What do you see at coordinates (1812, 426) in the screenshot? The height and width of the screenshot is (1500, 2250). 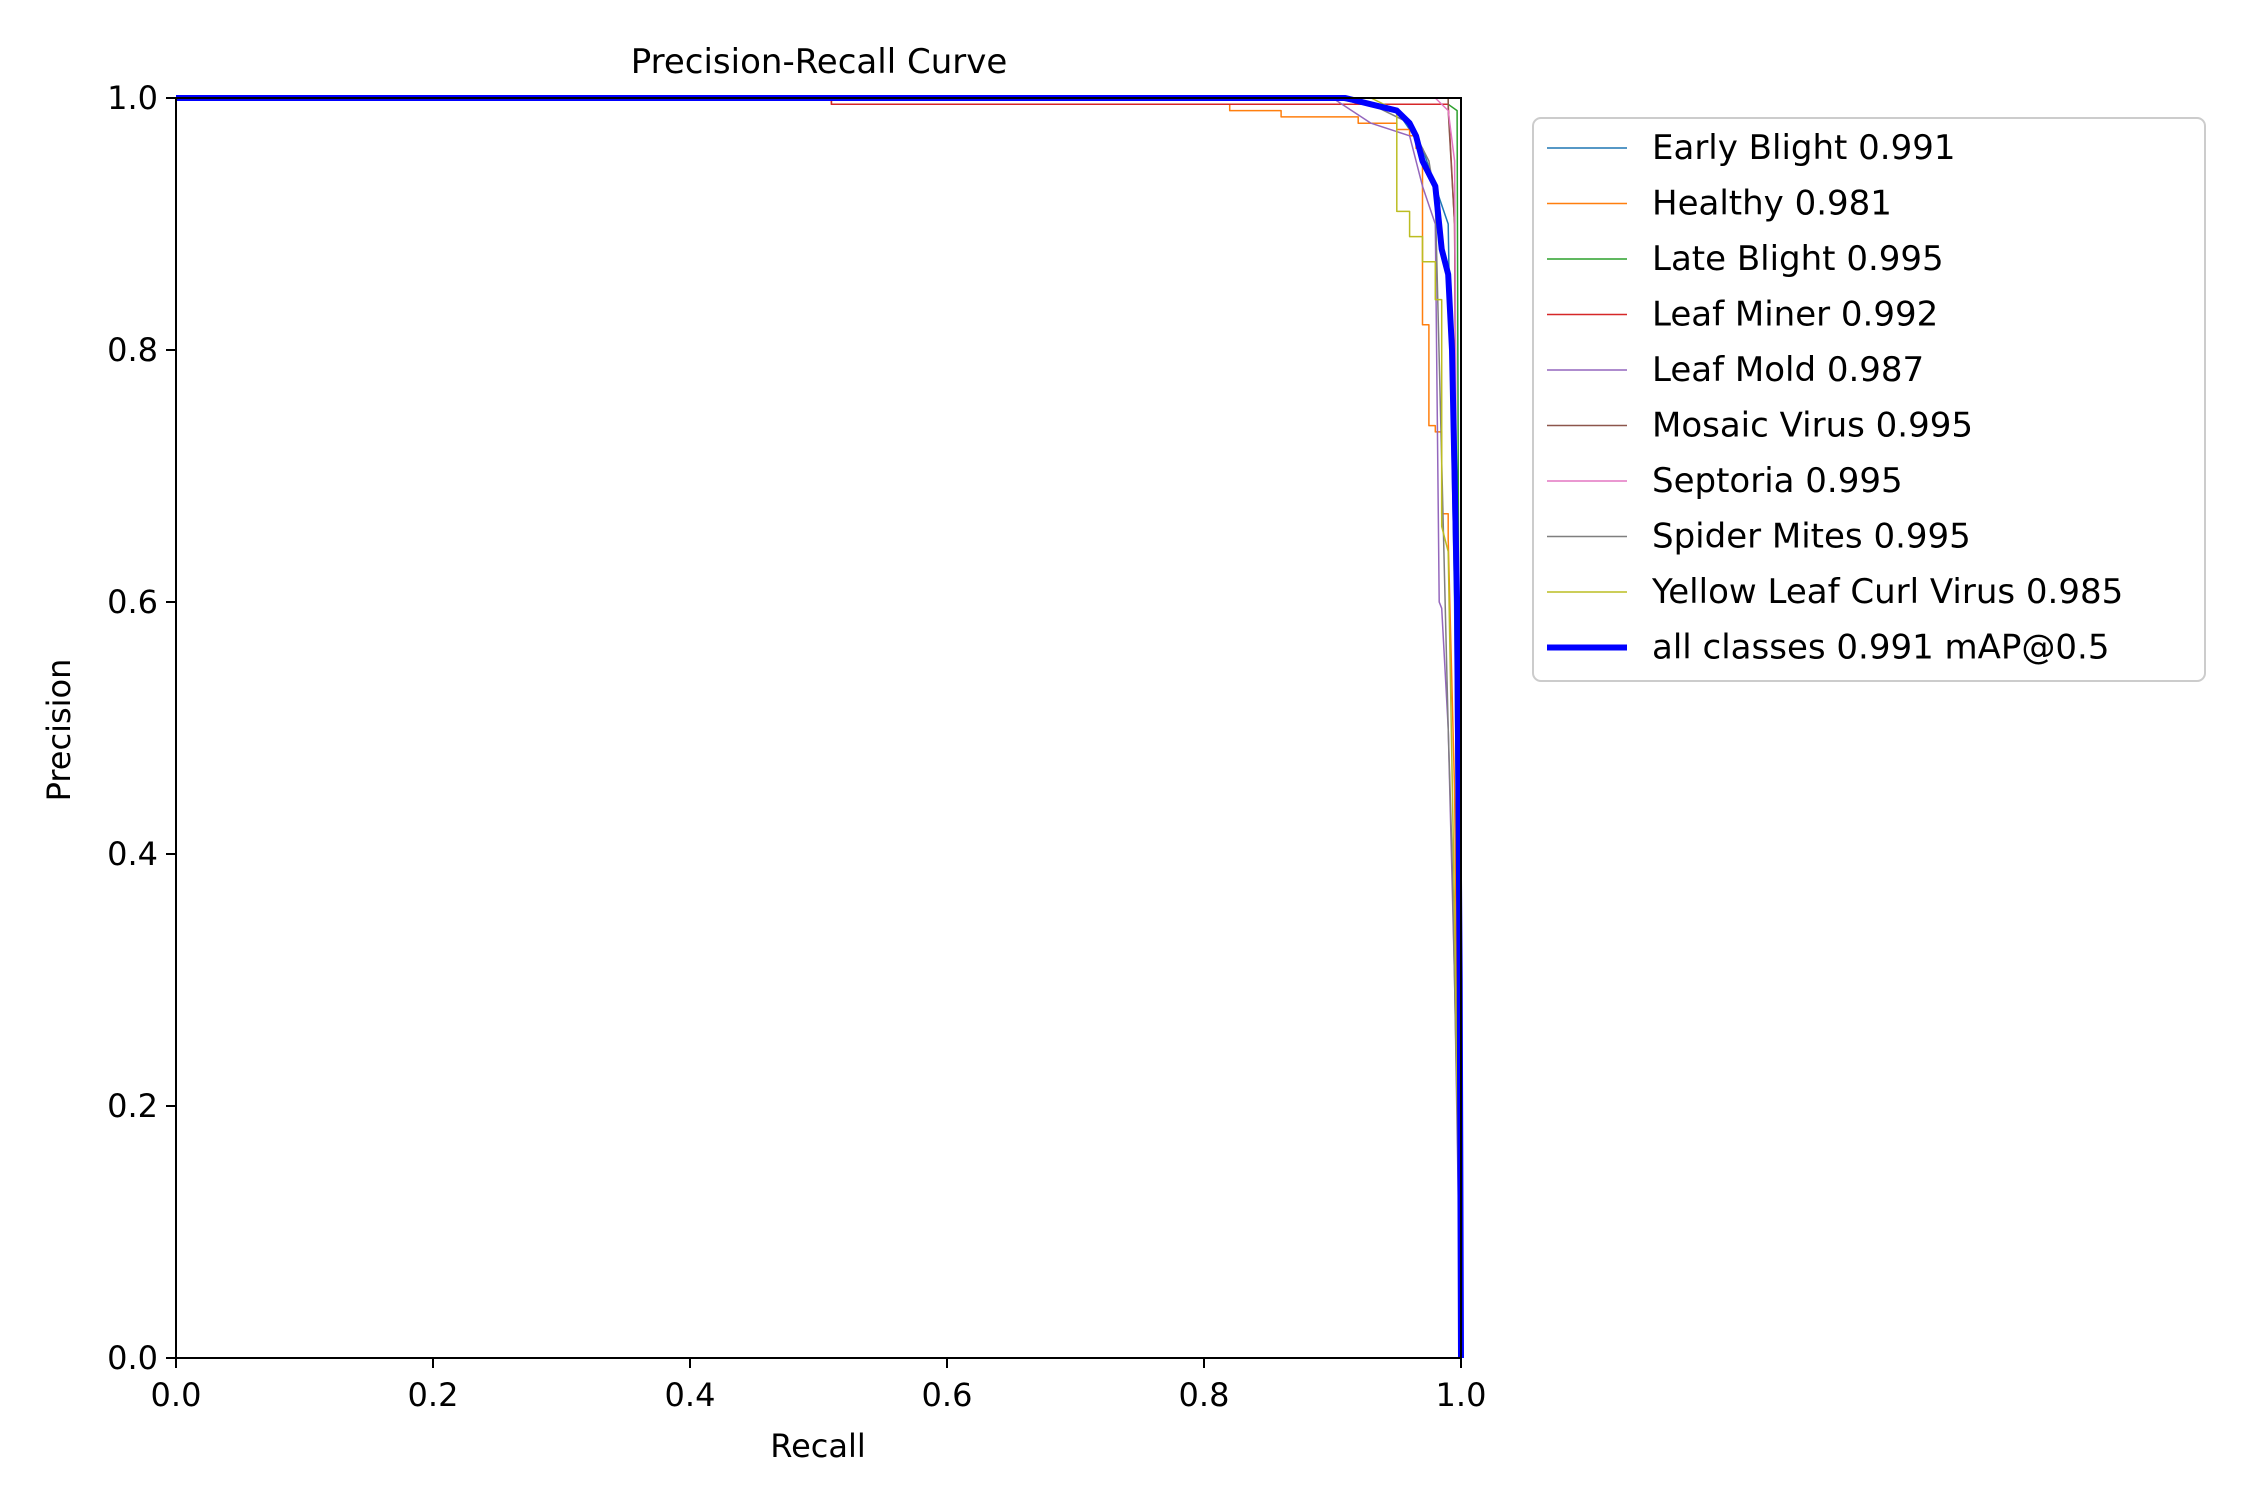 I see `legend-label-6: Mosaic Virus 0.995` at bounding box center [1812, 426].